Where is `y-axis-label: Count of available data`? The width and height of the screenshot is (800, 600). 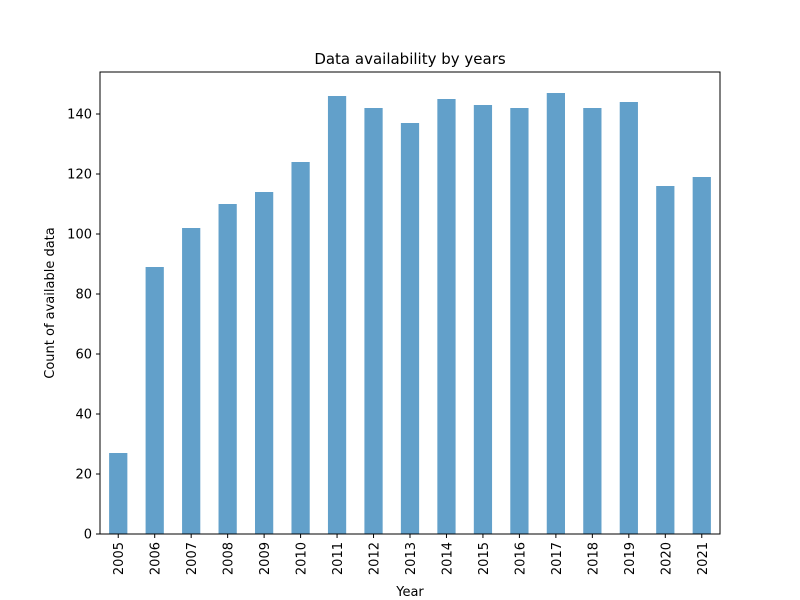
y-axis-label: Count of available data is located at coordinates (50, 303).